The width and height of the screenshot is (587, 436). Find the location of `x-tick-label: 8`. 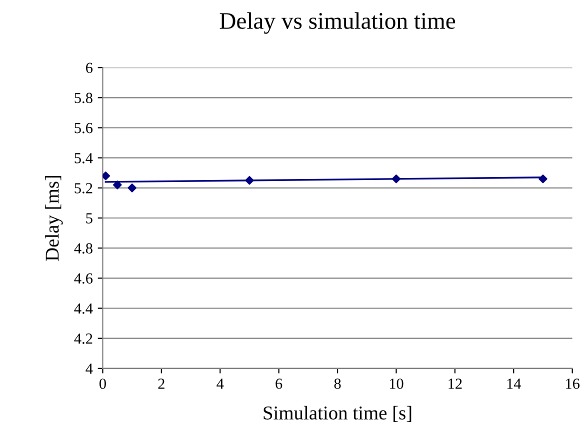

x-tick-label: 8 is located at coordinates (337, 383).